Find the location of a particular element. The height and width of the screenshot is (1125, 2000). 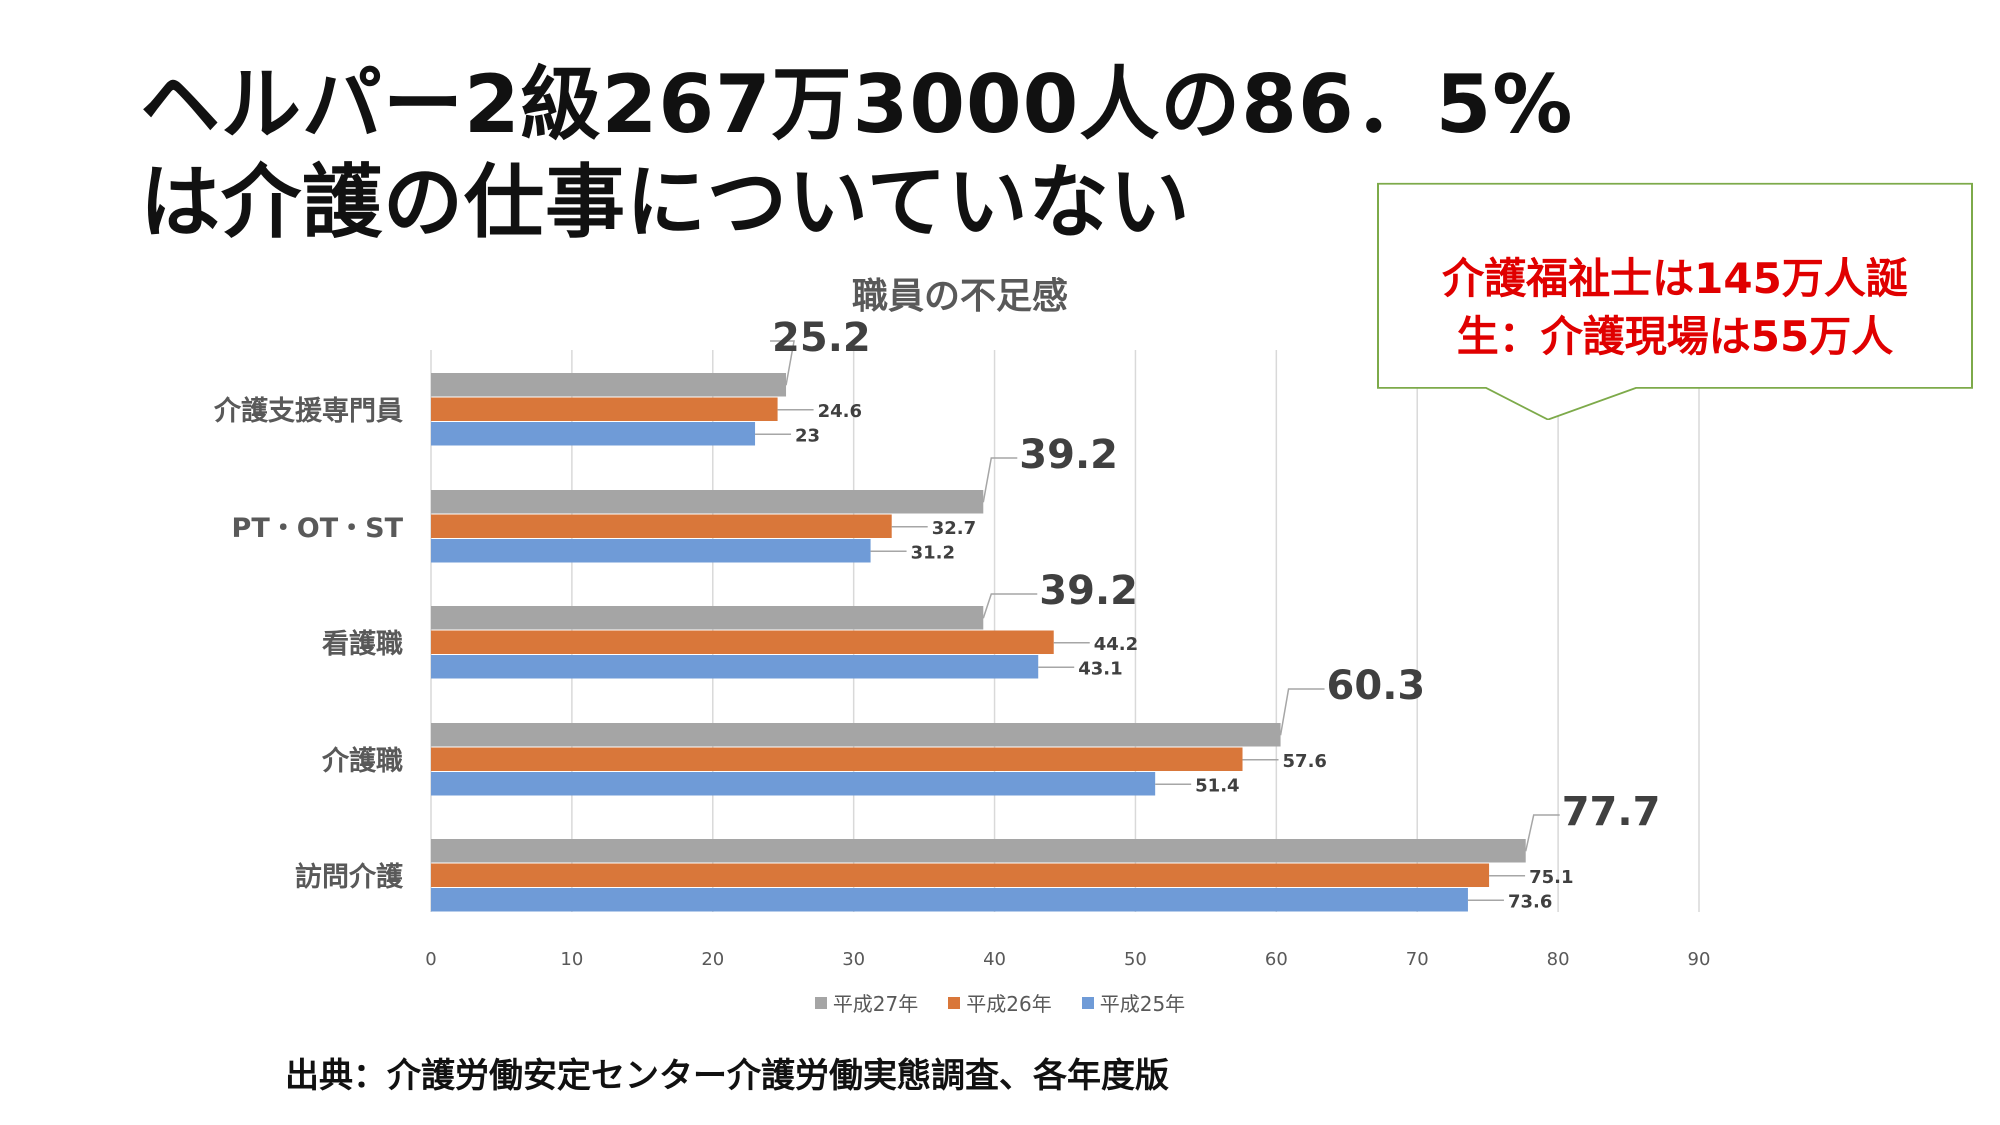

legend-item: 平成25年 is located at coordinates (1133, 1002).